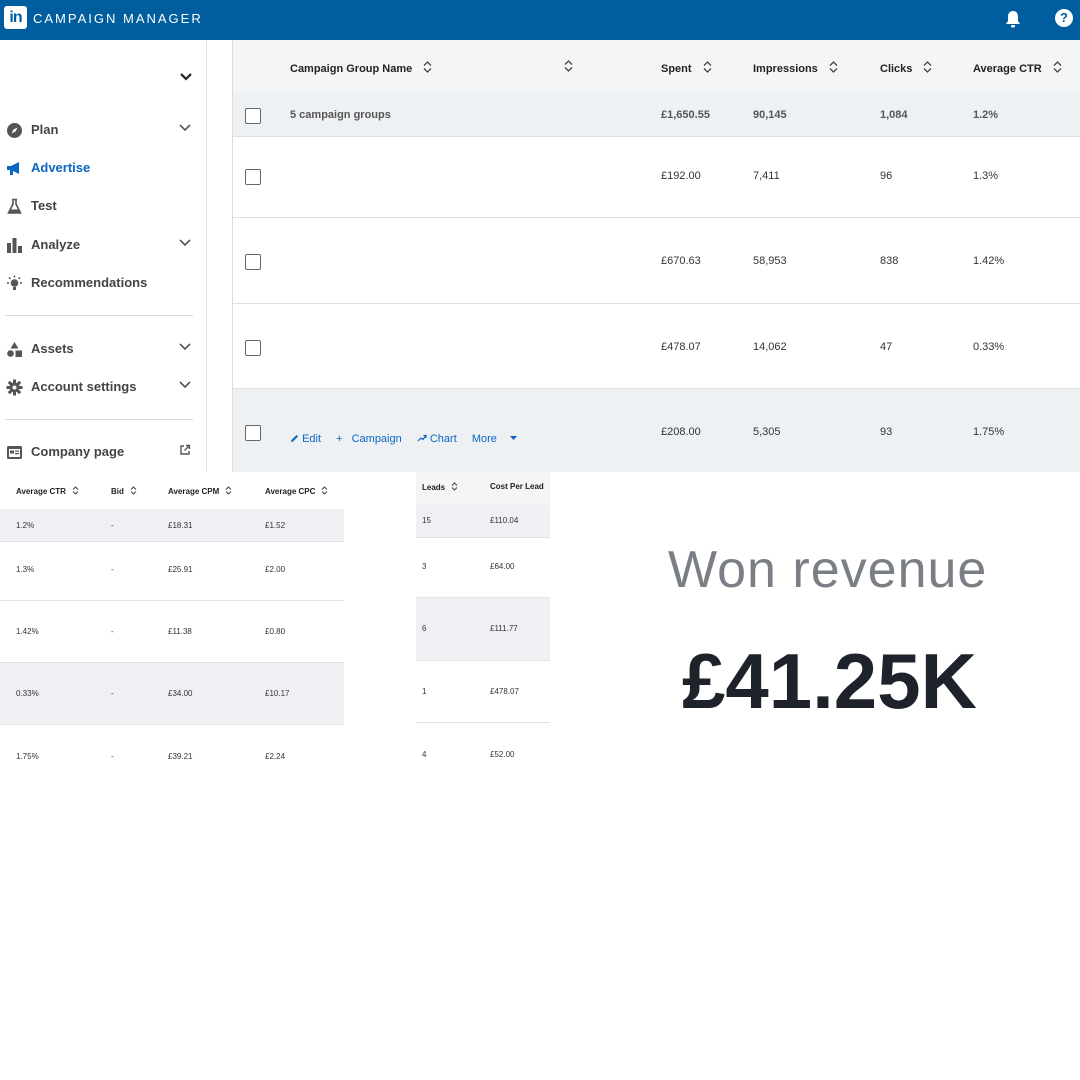 The width and height of the screenshot is (1080, 1080). I want to click on table-row: 4 £52.00, so click(483, 747).